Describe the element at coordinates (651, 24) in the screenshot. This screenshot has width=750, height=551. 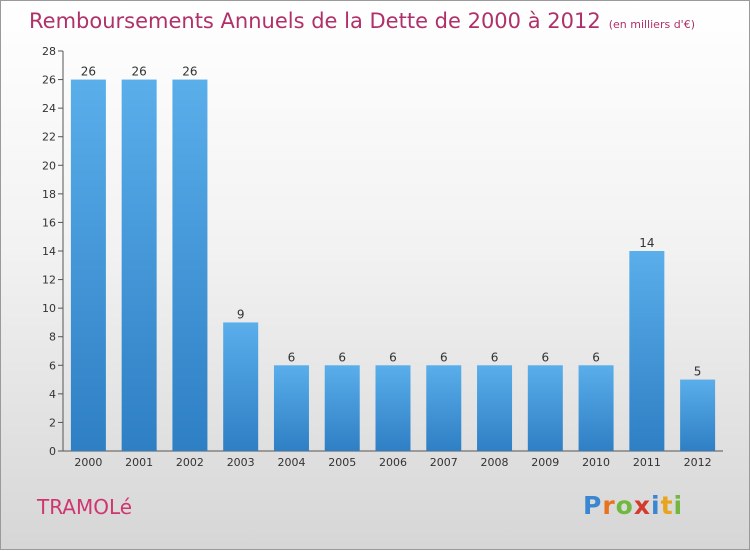
I see `chart-subtitle: (en milliers d'€)` at that location.